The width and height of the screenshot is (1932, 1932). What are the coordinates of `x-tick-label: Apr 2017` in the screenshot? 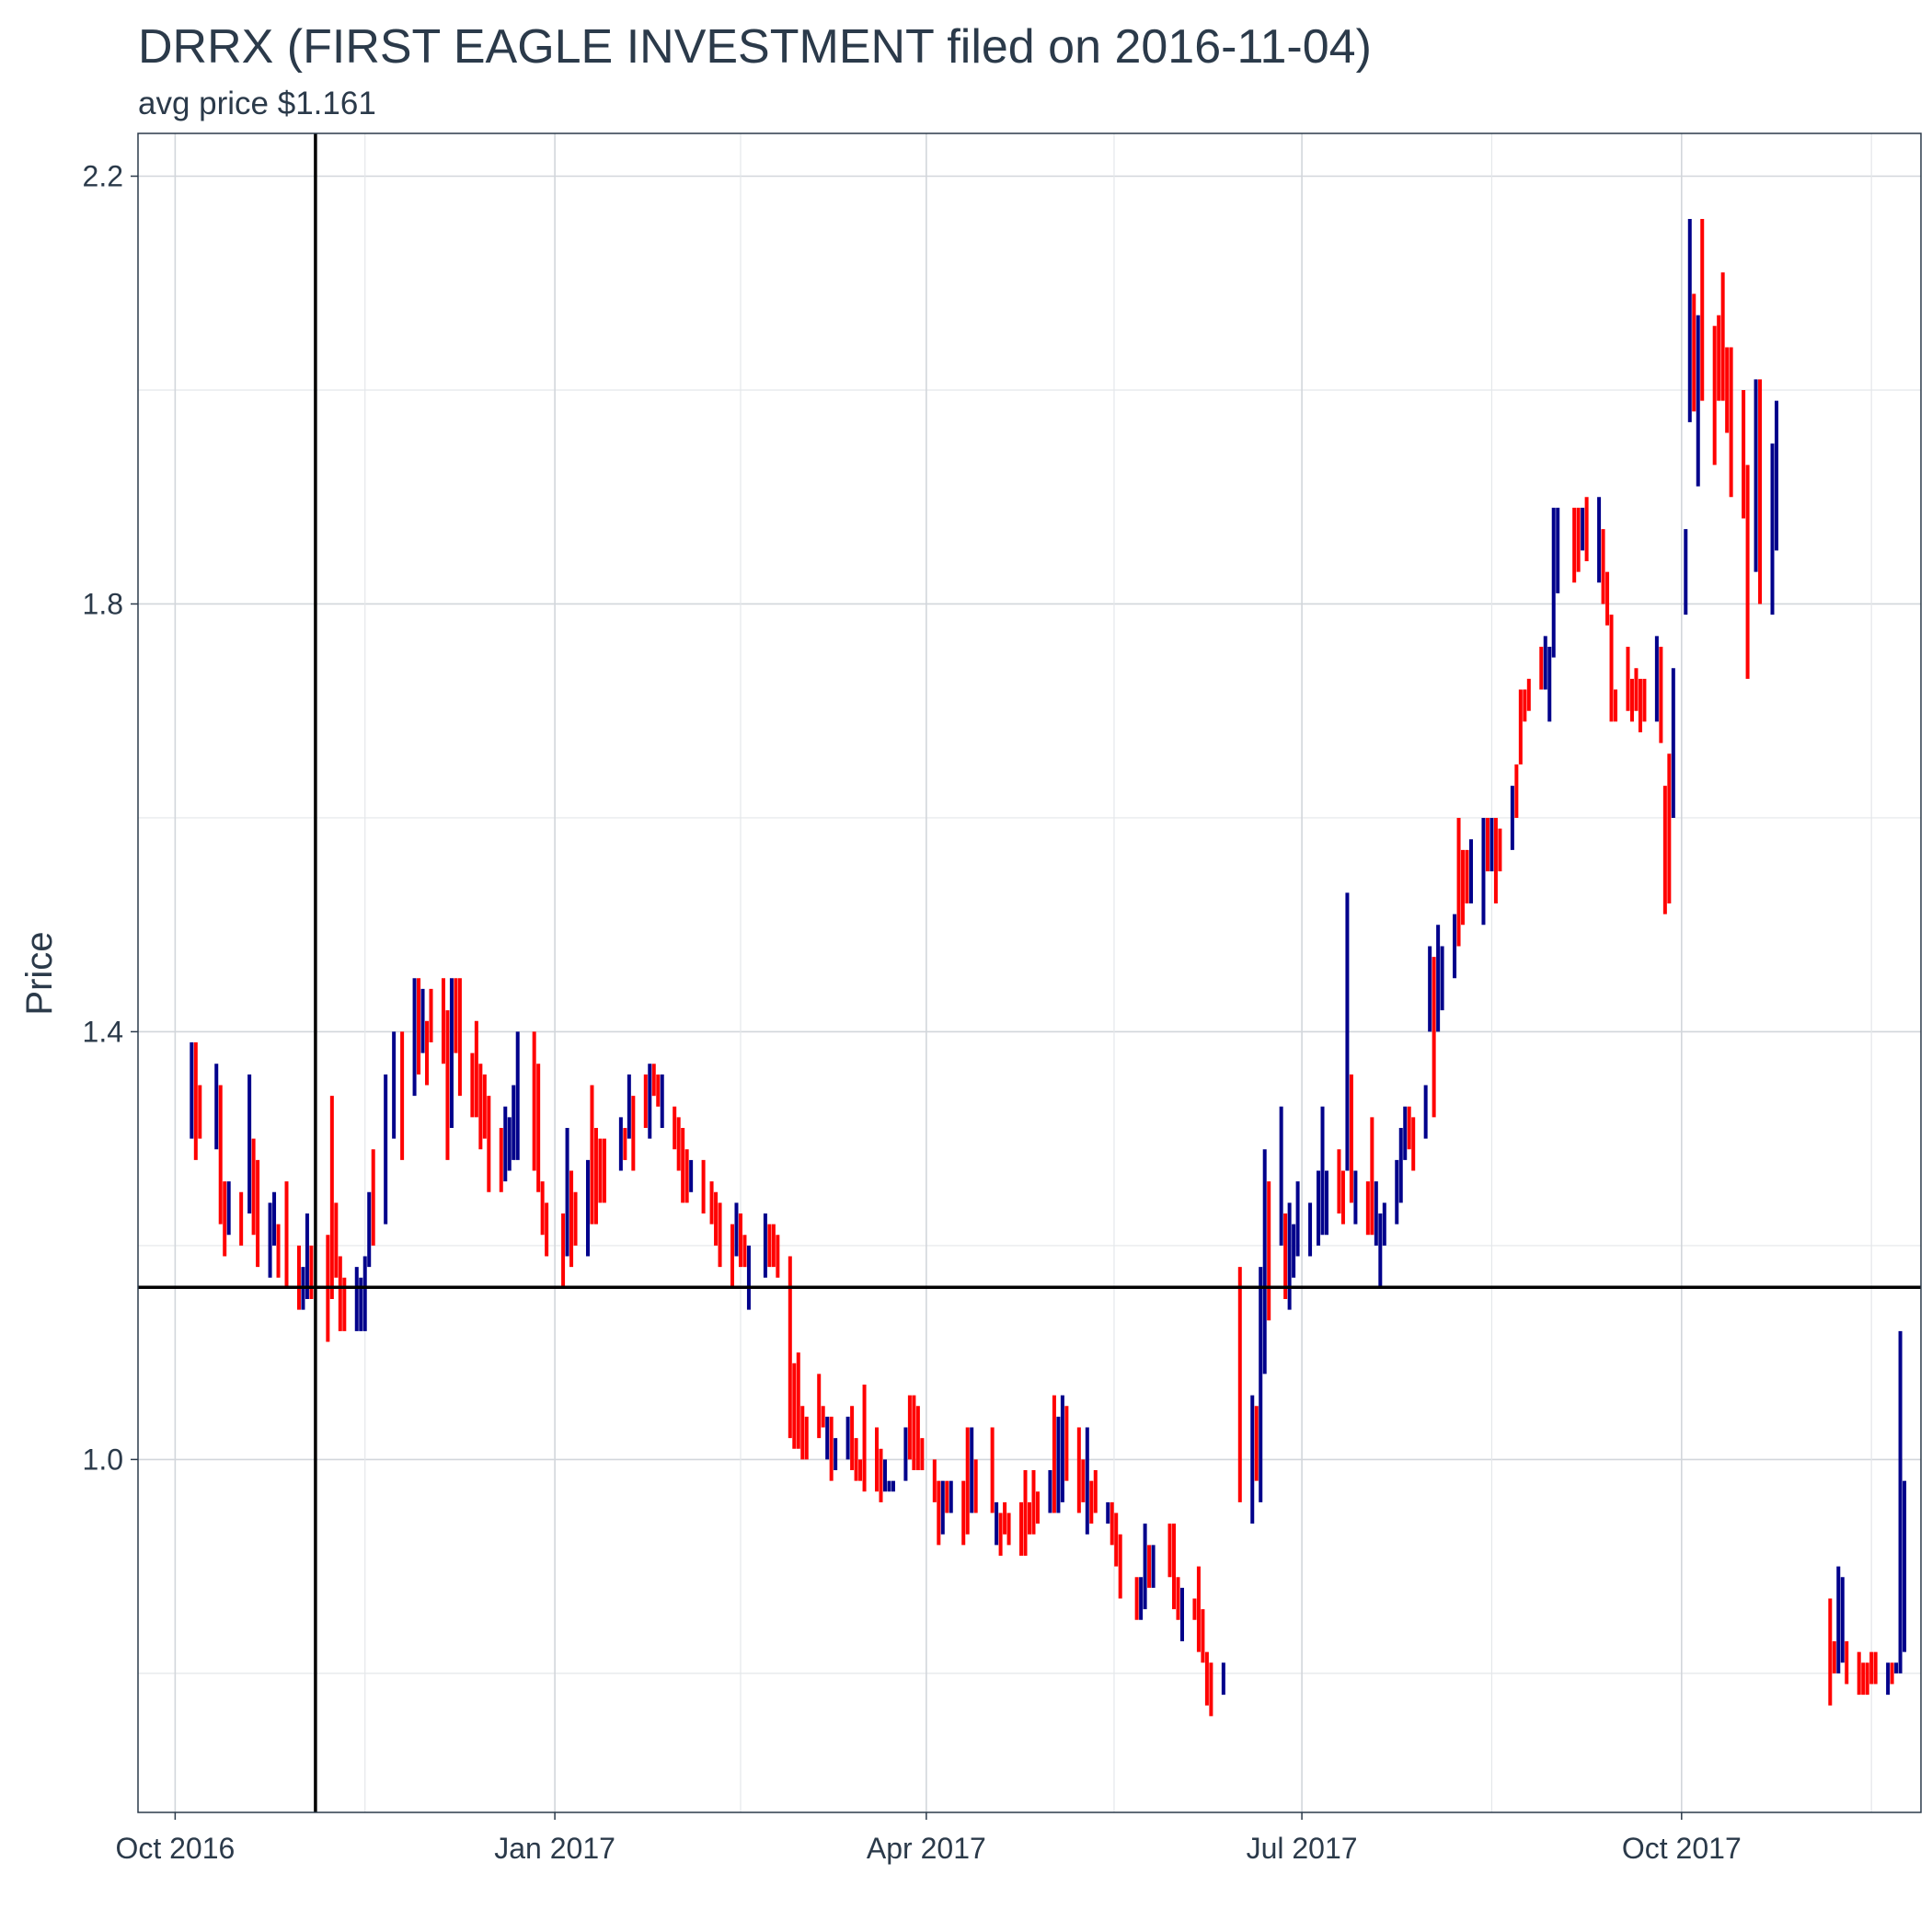 It's located at (926, 1848).